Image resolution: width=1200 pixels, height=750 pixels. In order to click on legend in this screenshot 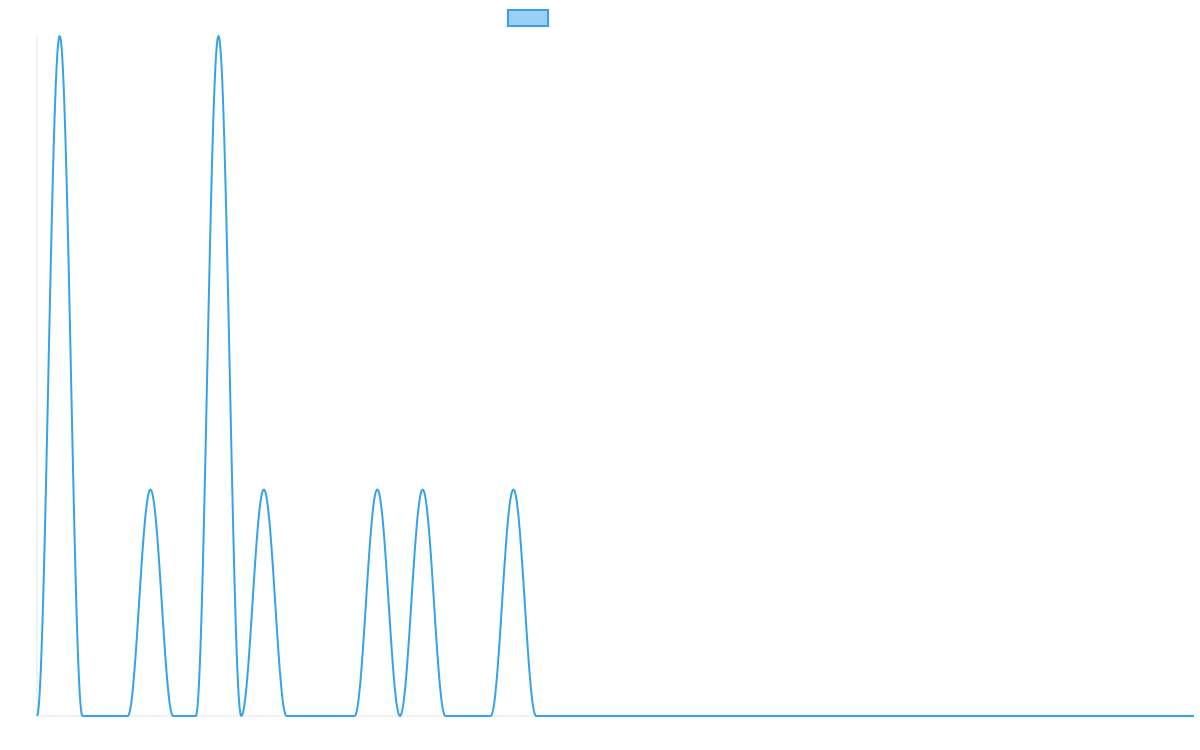, I will do `click(528, 18)`.